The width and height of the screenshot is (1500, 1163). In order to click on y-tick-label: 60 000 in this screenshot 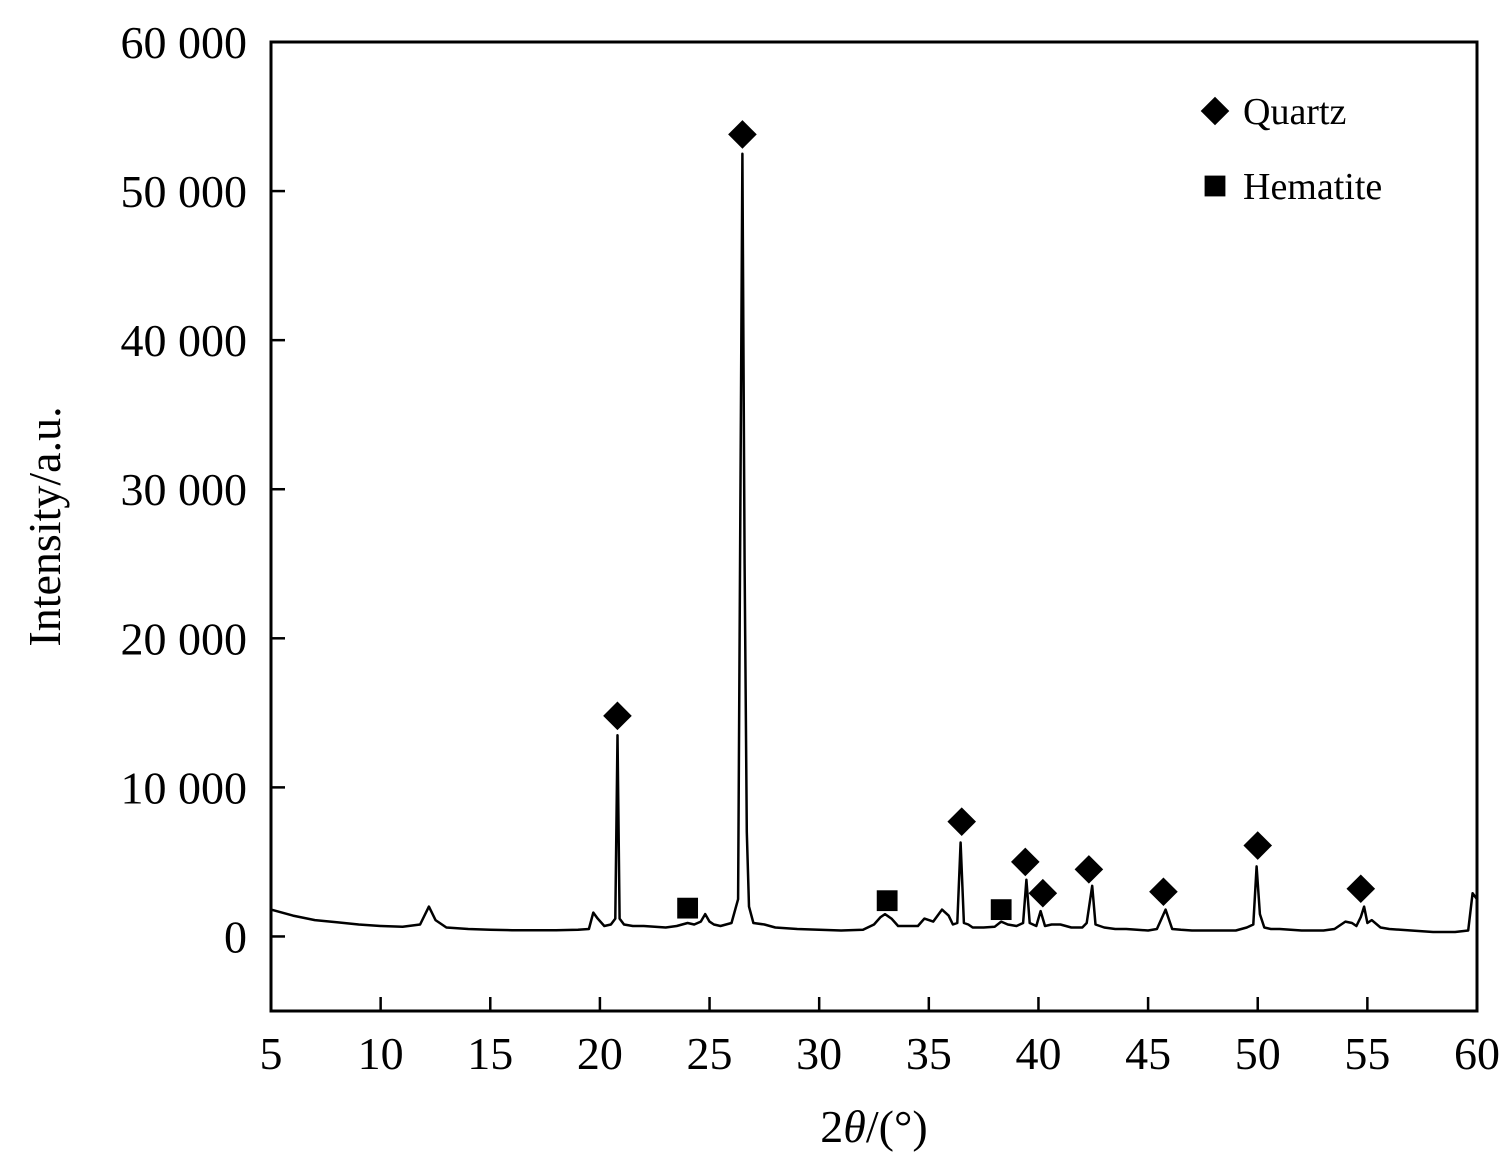, I will do `click(184, 42)`.